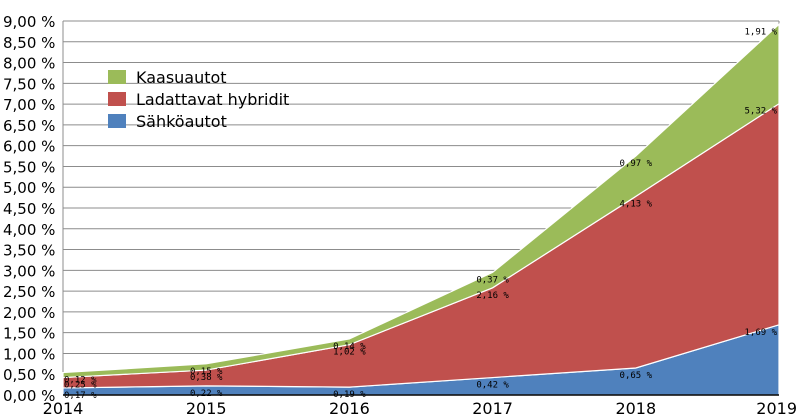 The image size is (800, 417). I want to click on data-label: 2,16 %, so click(492, 296).